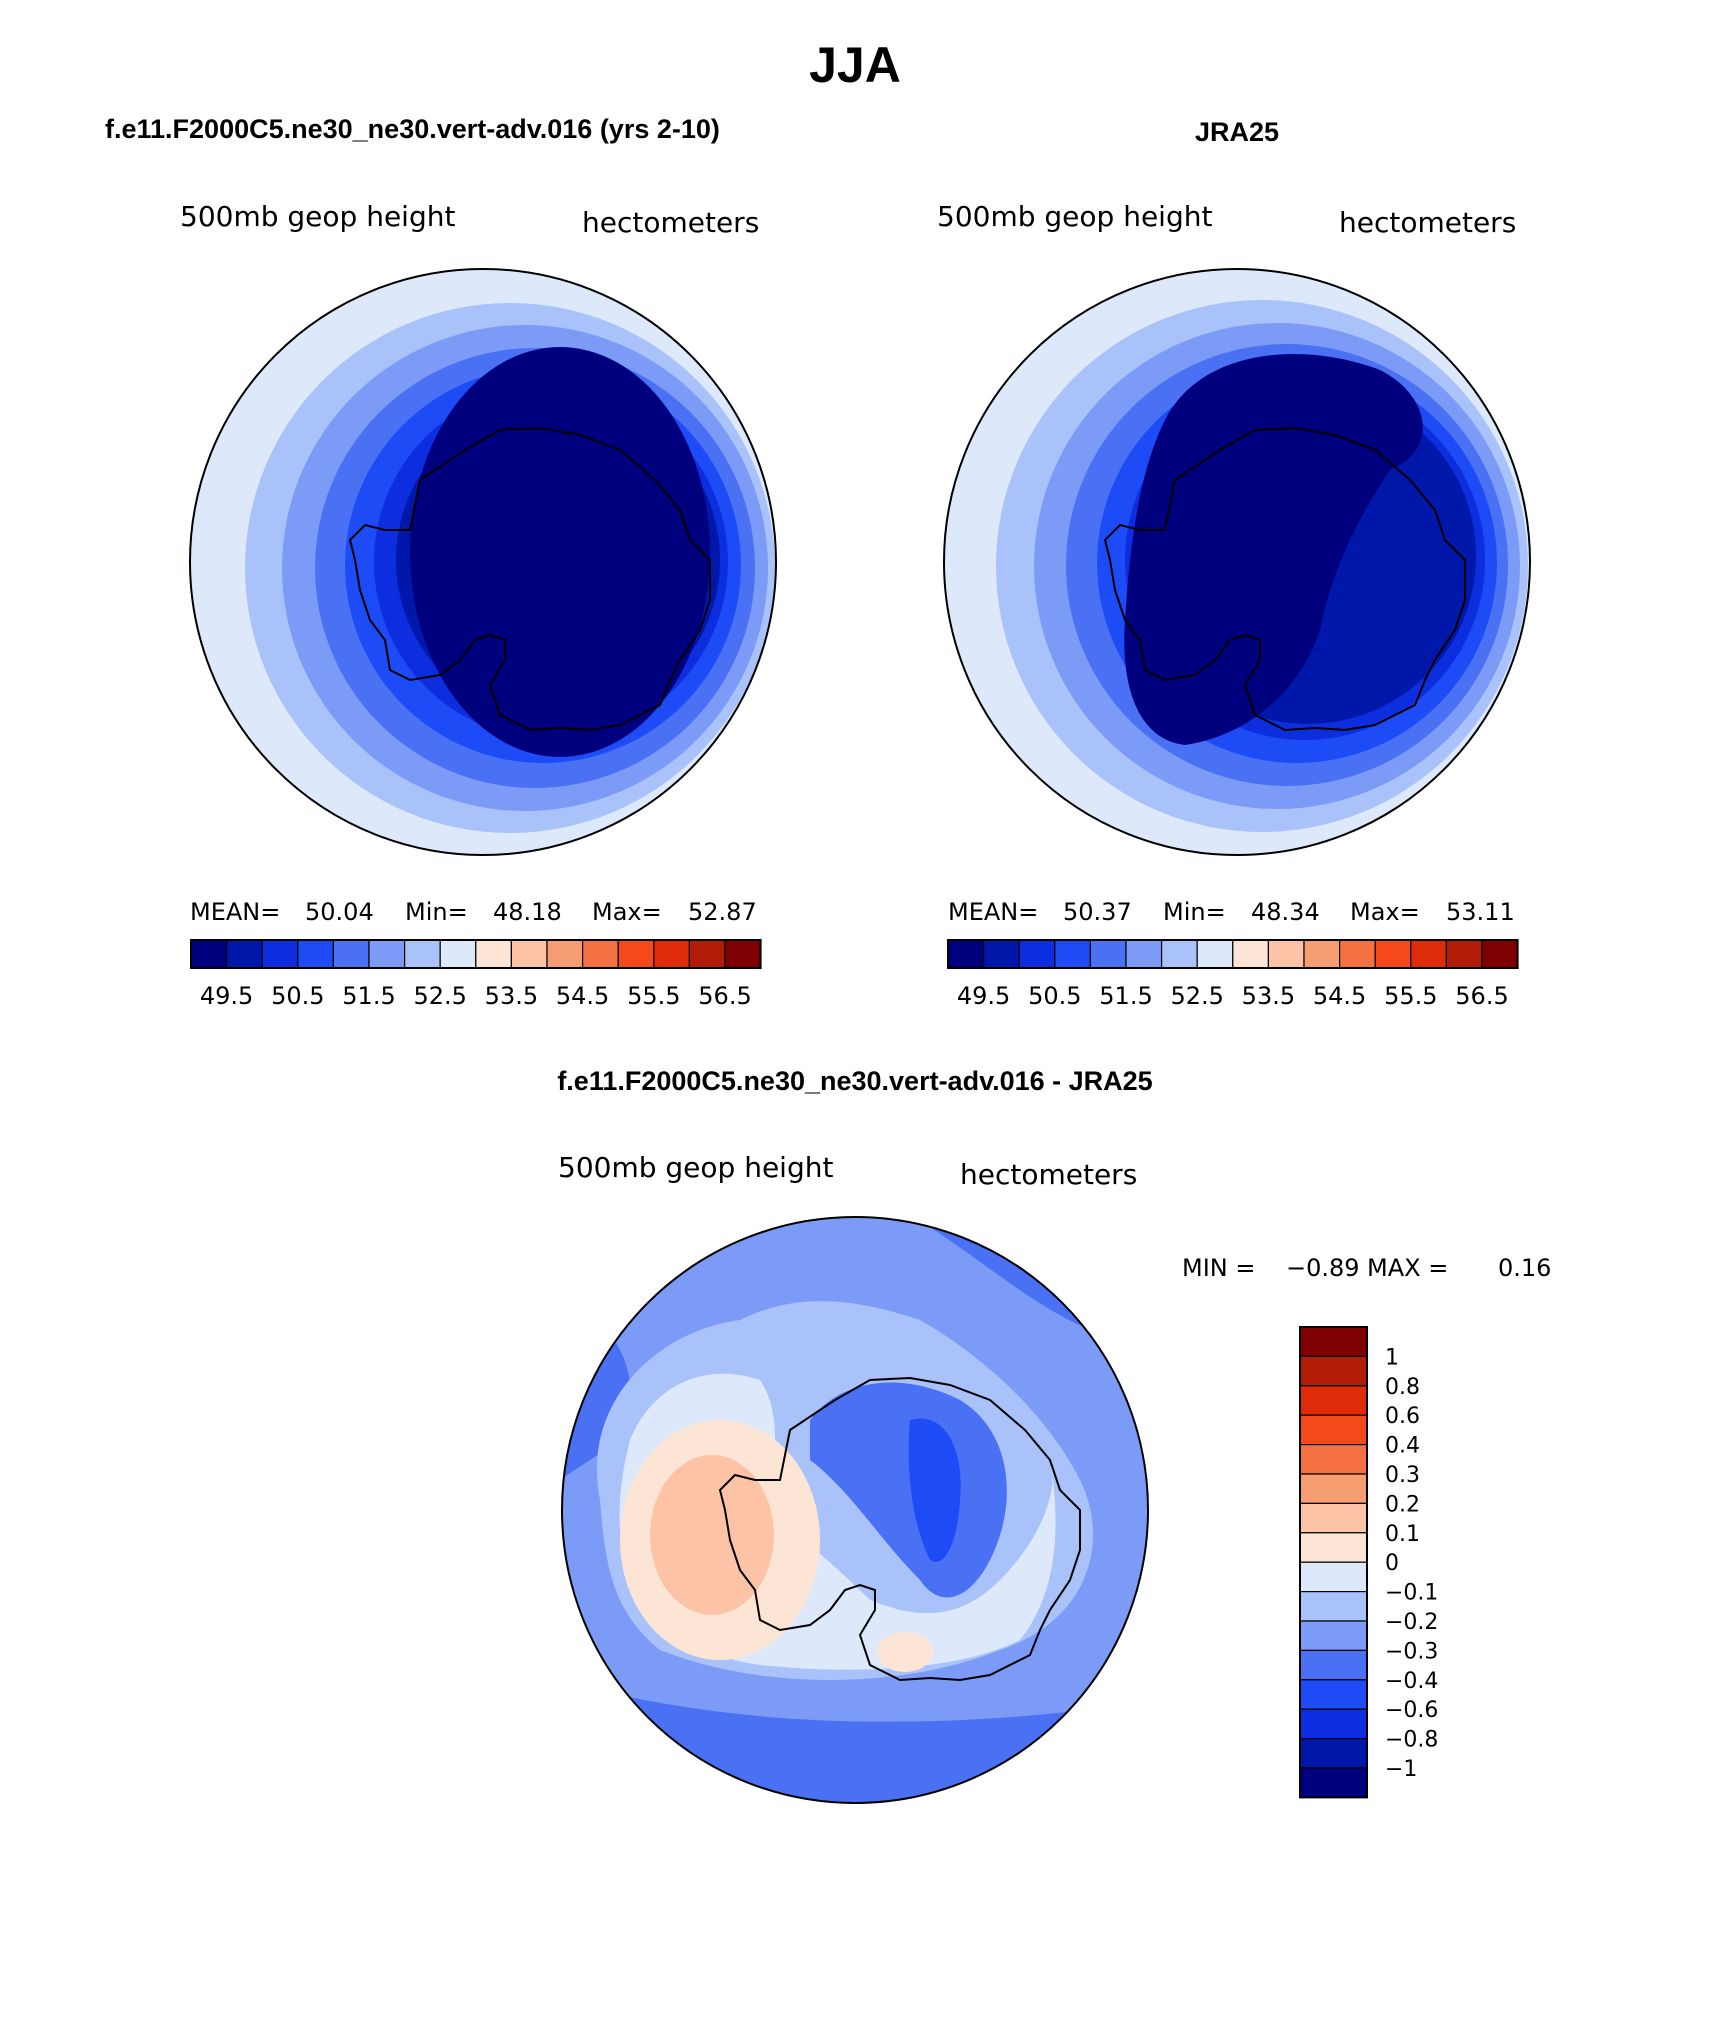  Describe the element at coordinates (439, 996) in the screenshot. I see `panel-model-colorbar-labels-tick-3: 52.5` at that location.